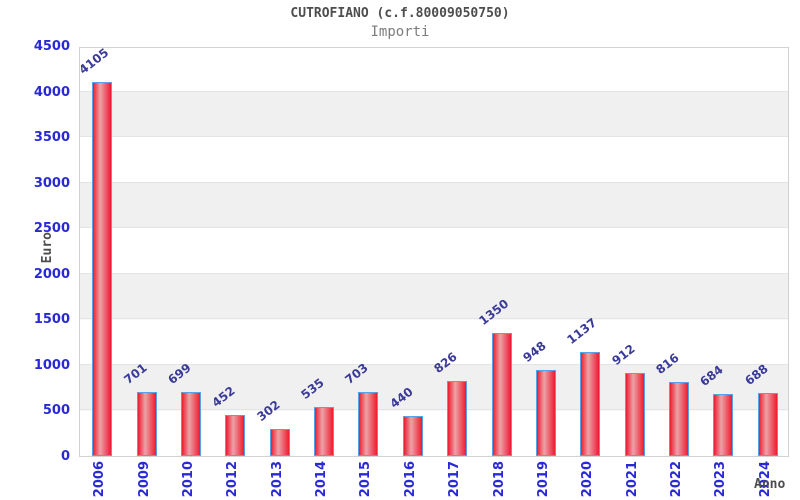 This screenshot has width=800, height=500. Describe the element at coordinates (51, 229) in the screenshot. I see `y-tick-label: 2500` at that location.